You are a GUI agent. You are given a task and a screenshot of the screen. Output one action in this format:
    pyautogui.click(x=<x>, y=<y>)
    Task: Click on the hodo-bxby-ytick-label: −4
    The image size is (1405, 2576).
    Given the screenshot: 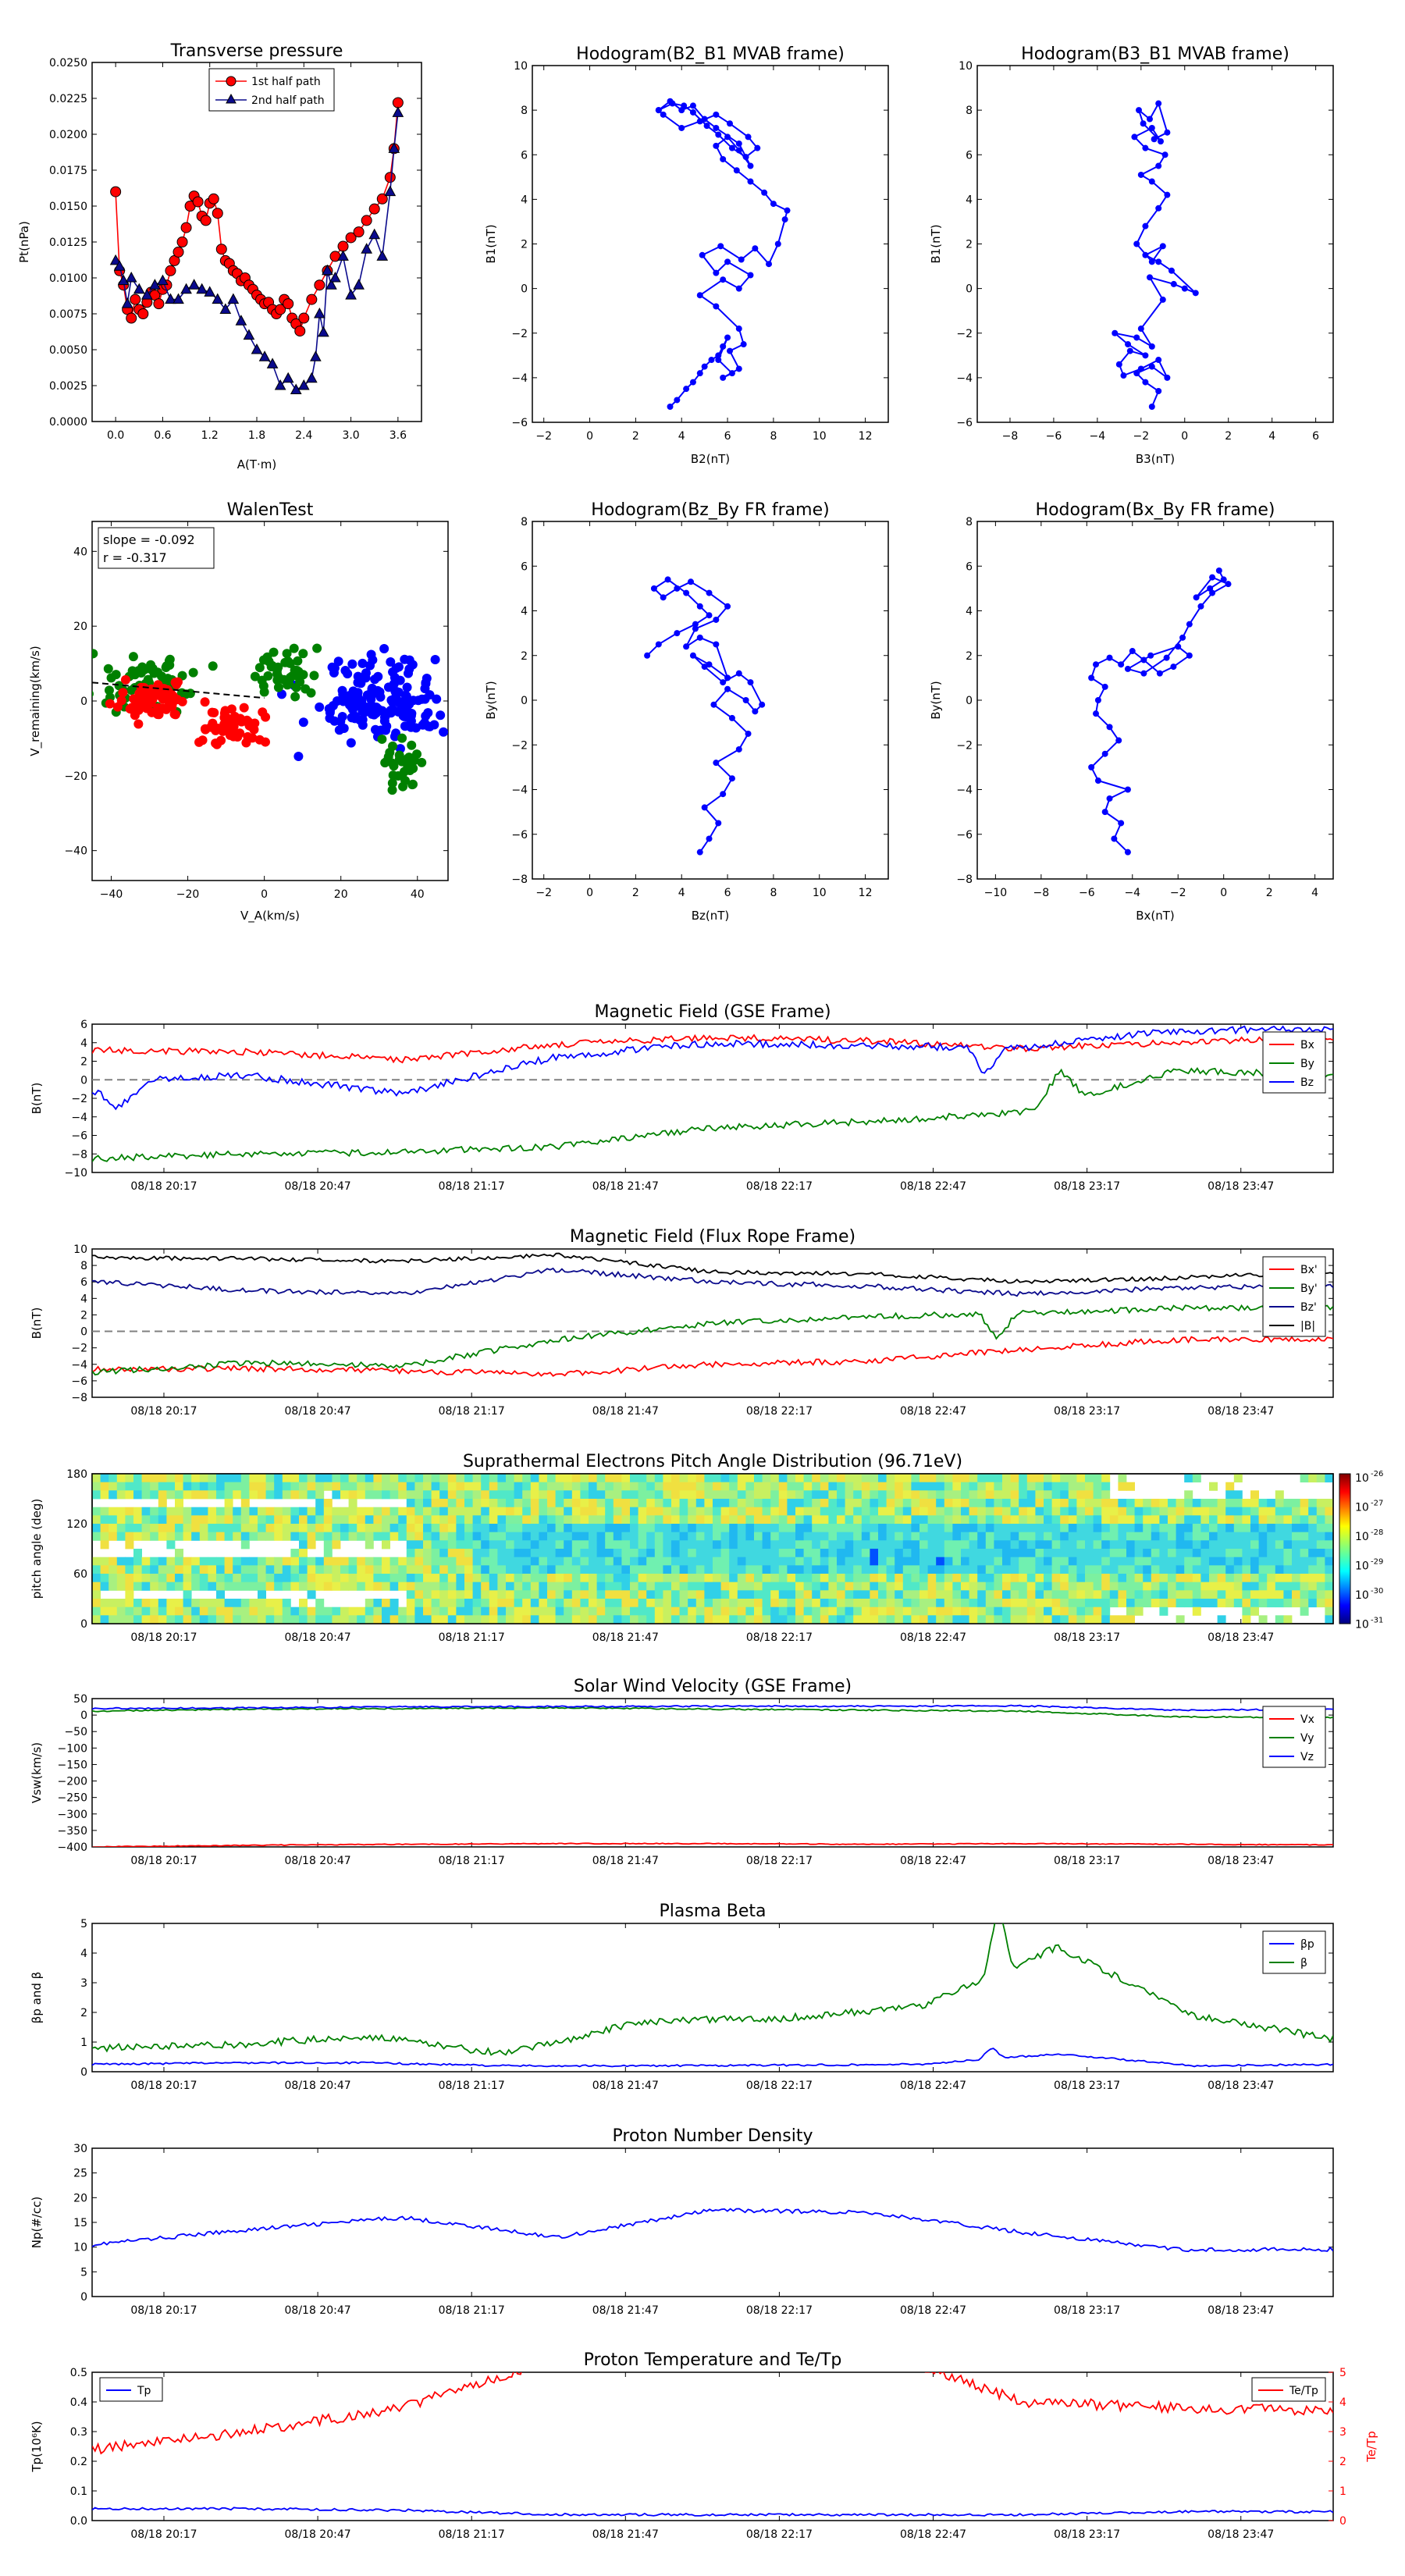 What is the action you would take?
    pyautogui.click(x=964, y=791)
    